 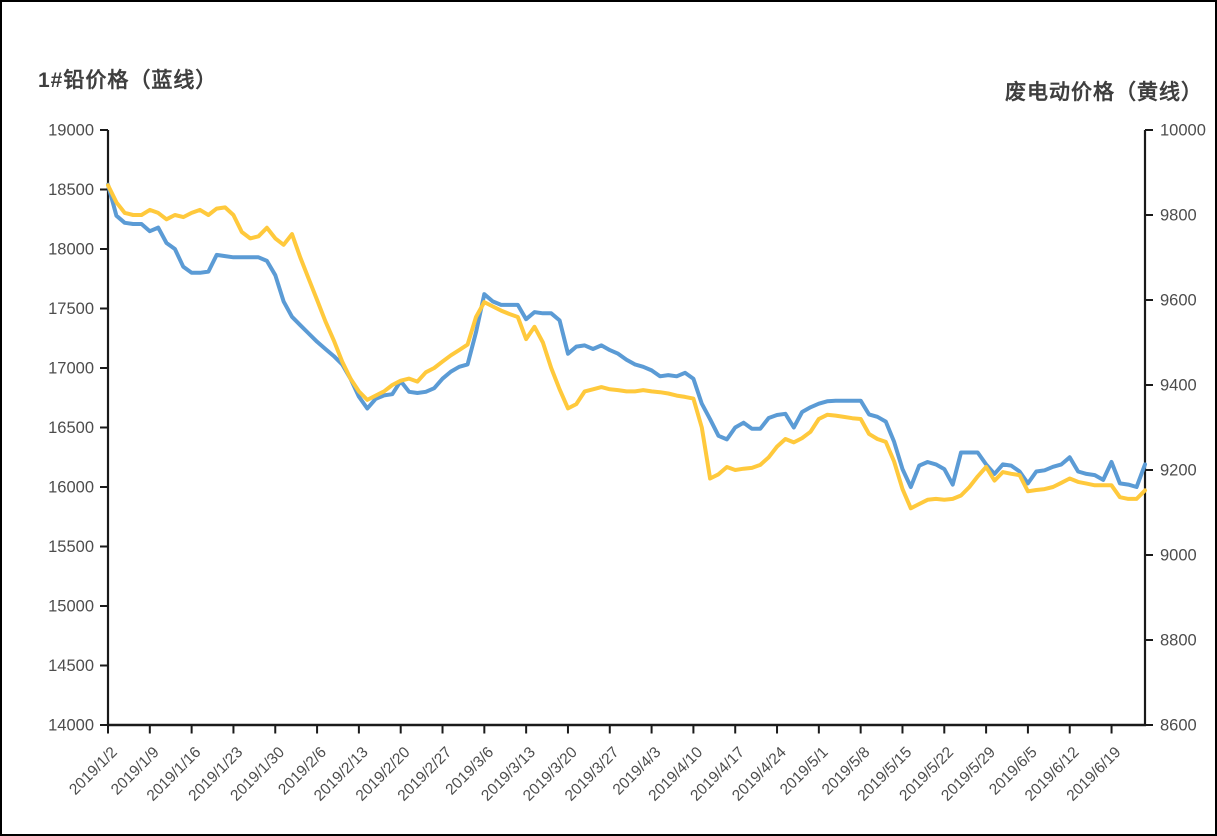 I want to click on right-axis-tick-label: 9800, so click(x=1178, y=216).